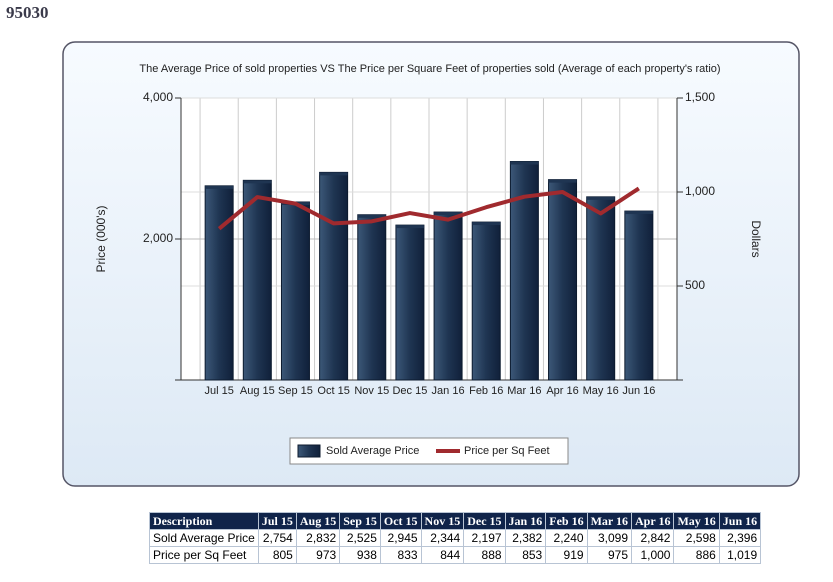 Image resolution: width=833 pixels, height=582 pixels. I want to click on line, so click(428, 208).